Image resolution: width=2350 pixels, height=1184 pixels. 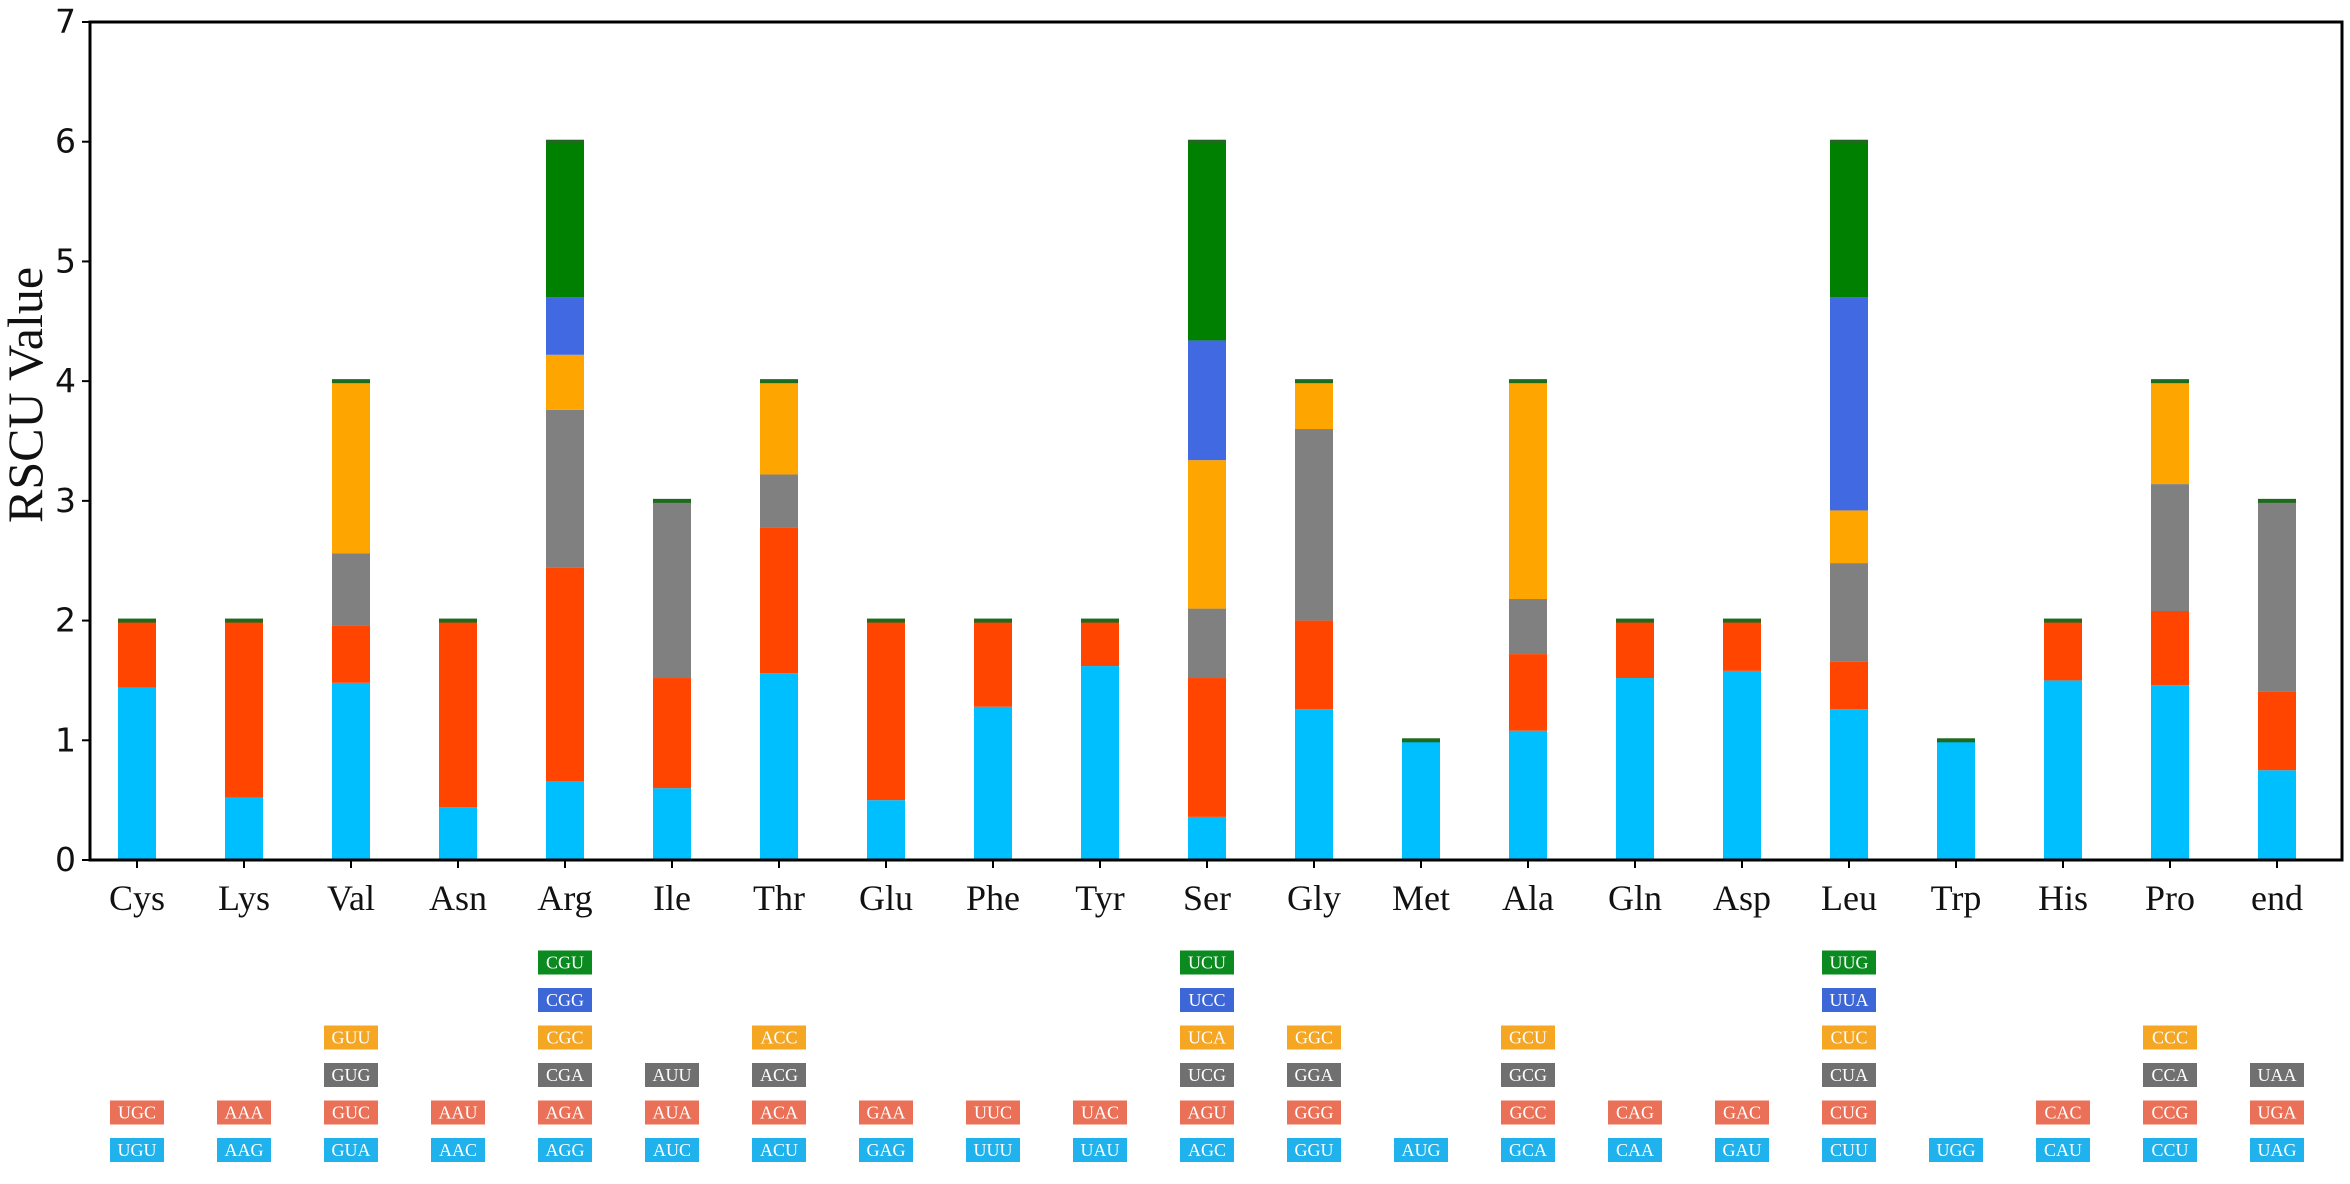 What do you see at coordinates (1100, 1112) in the screenshot?
I see `codon-label-uac: UAC` at bounding box center [1100, 1112].